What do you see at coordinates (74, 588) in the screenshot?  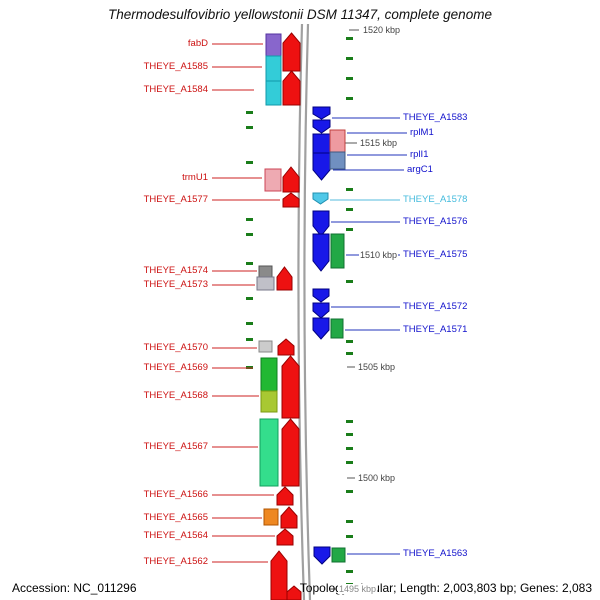 I see `footer-accession: Accession: NC_011296` at bounding box center [74, 588].